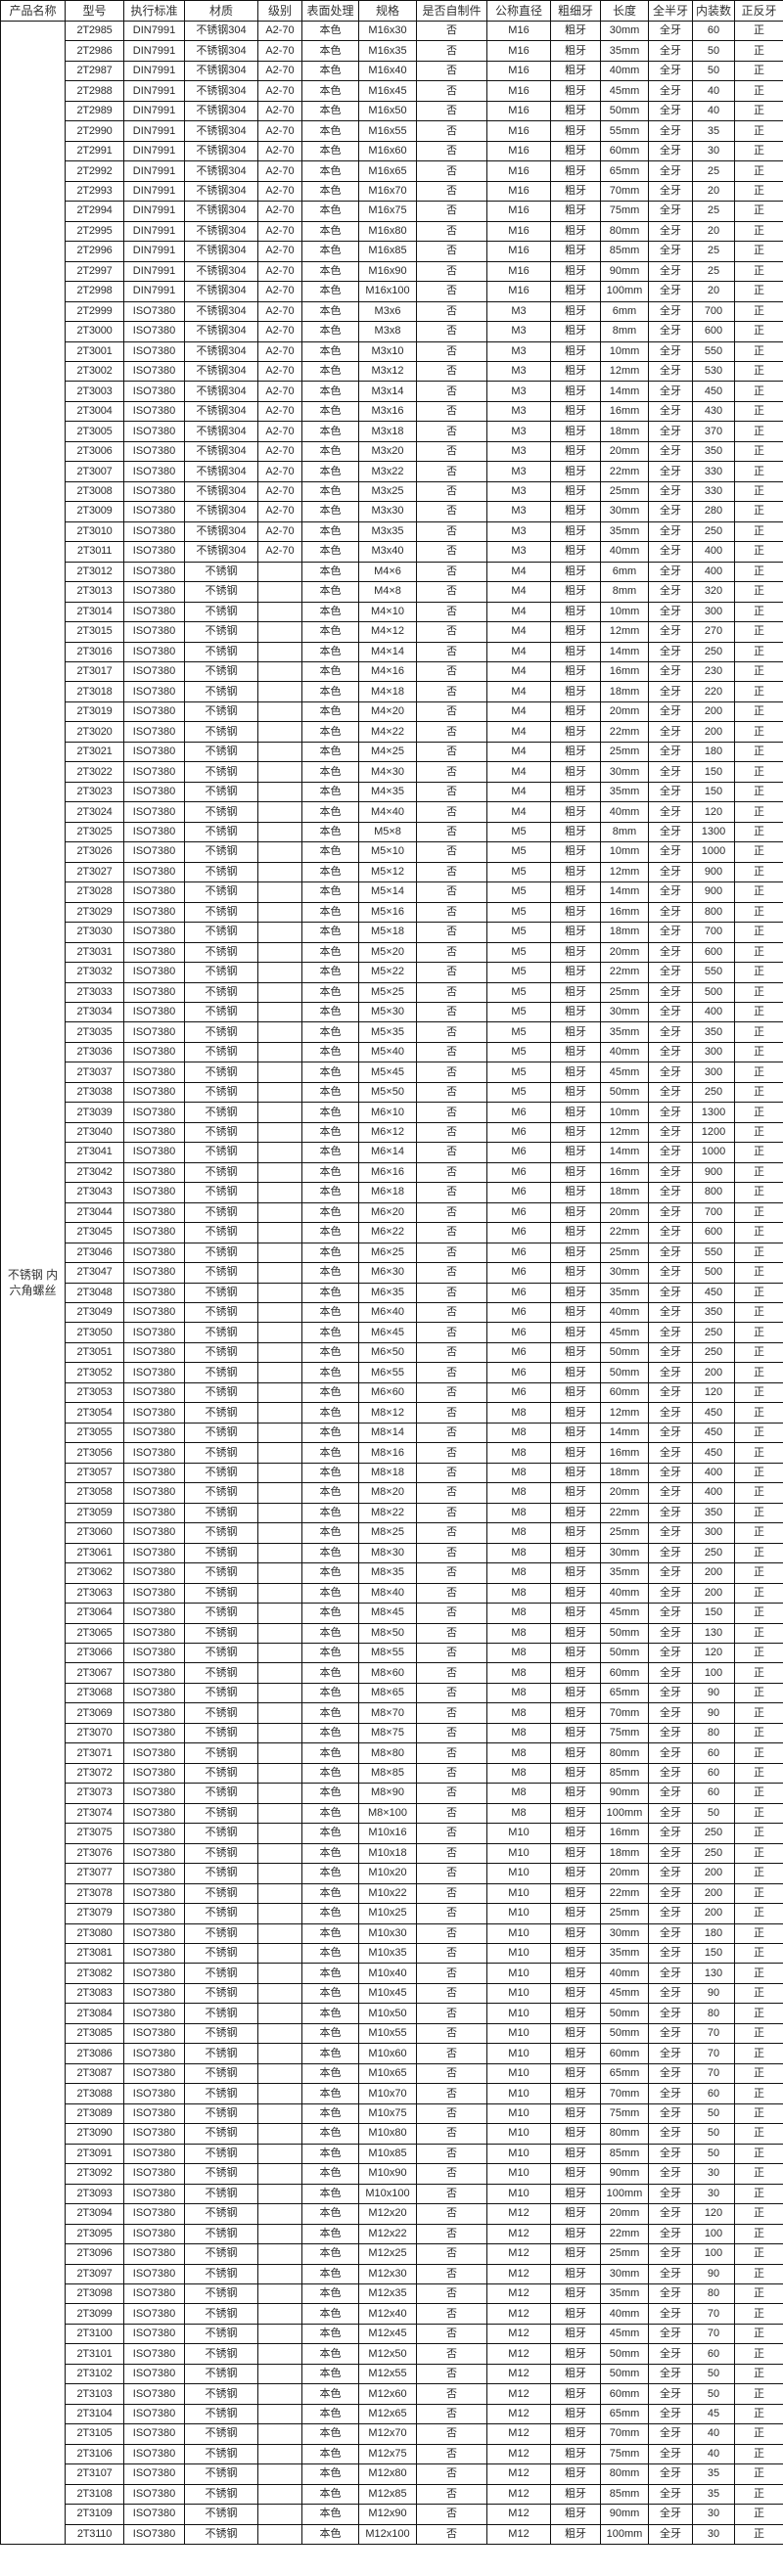 This screenshot has height=2576, width=783. Describe the element at coordinates (713, 391) in the screenshot. I see `cell-pack-quantity: 450` at that location.